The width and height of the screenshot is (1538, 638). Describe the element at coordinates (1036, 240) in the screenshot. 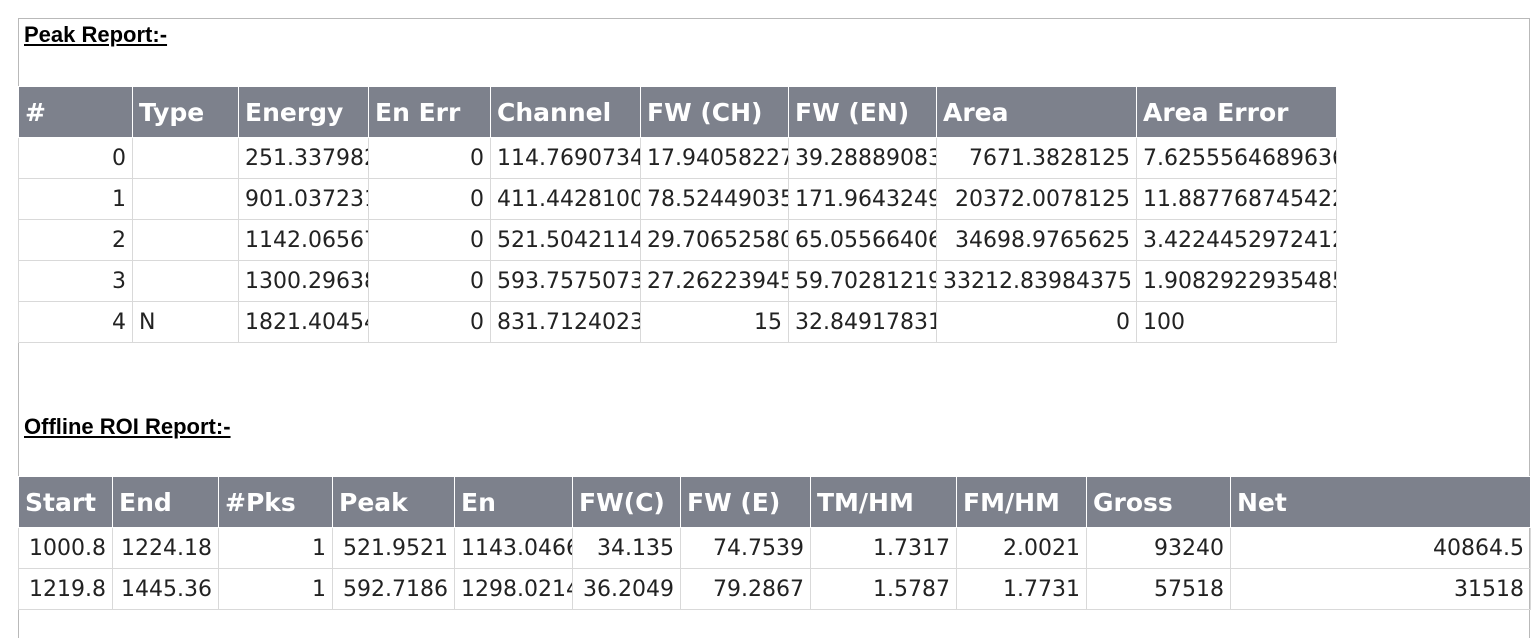

I see `peak-cell: 34698.9765625` at that location.